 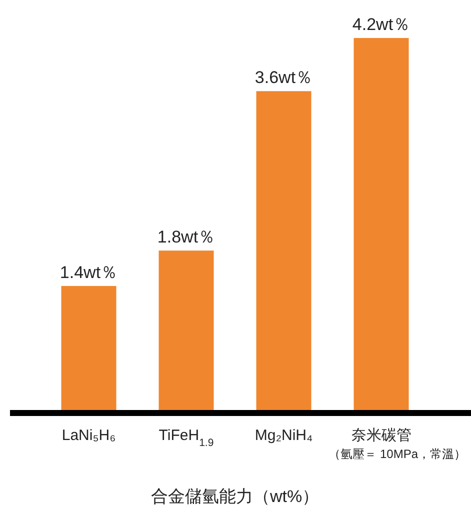 I want to click on text: （氫壓＝ 10MPa，常溫）, so click(x=397, y=454).